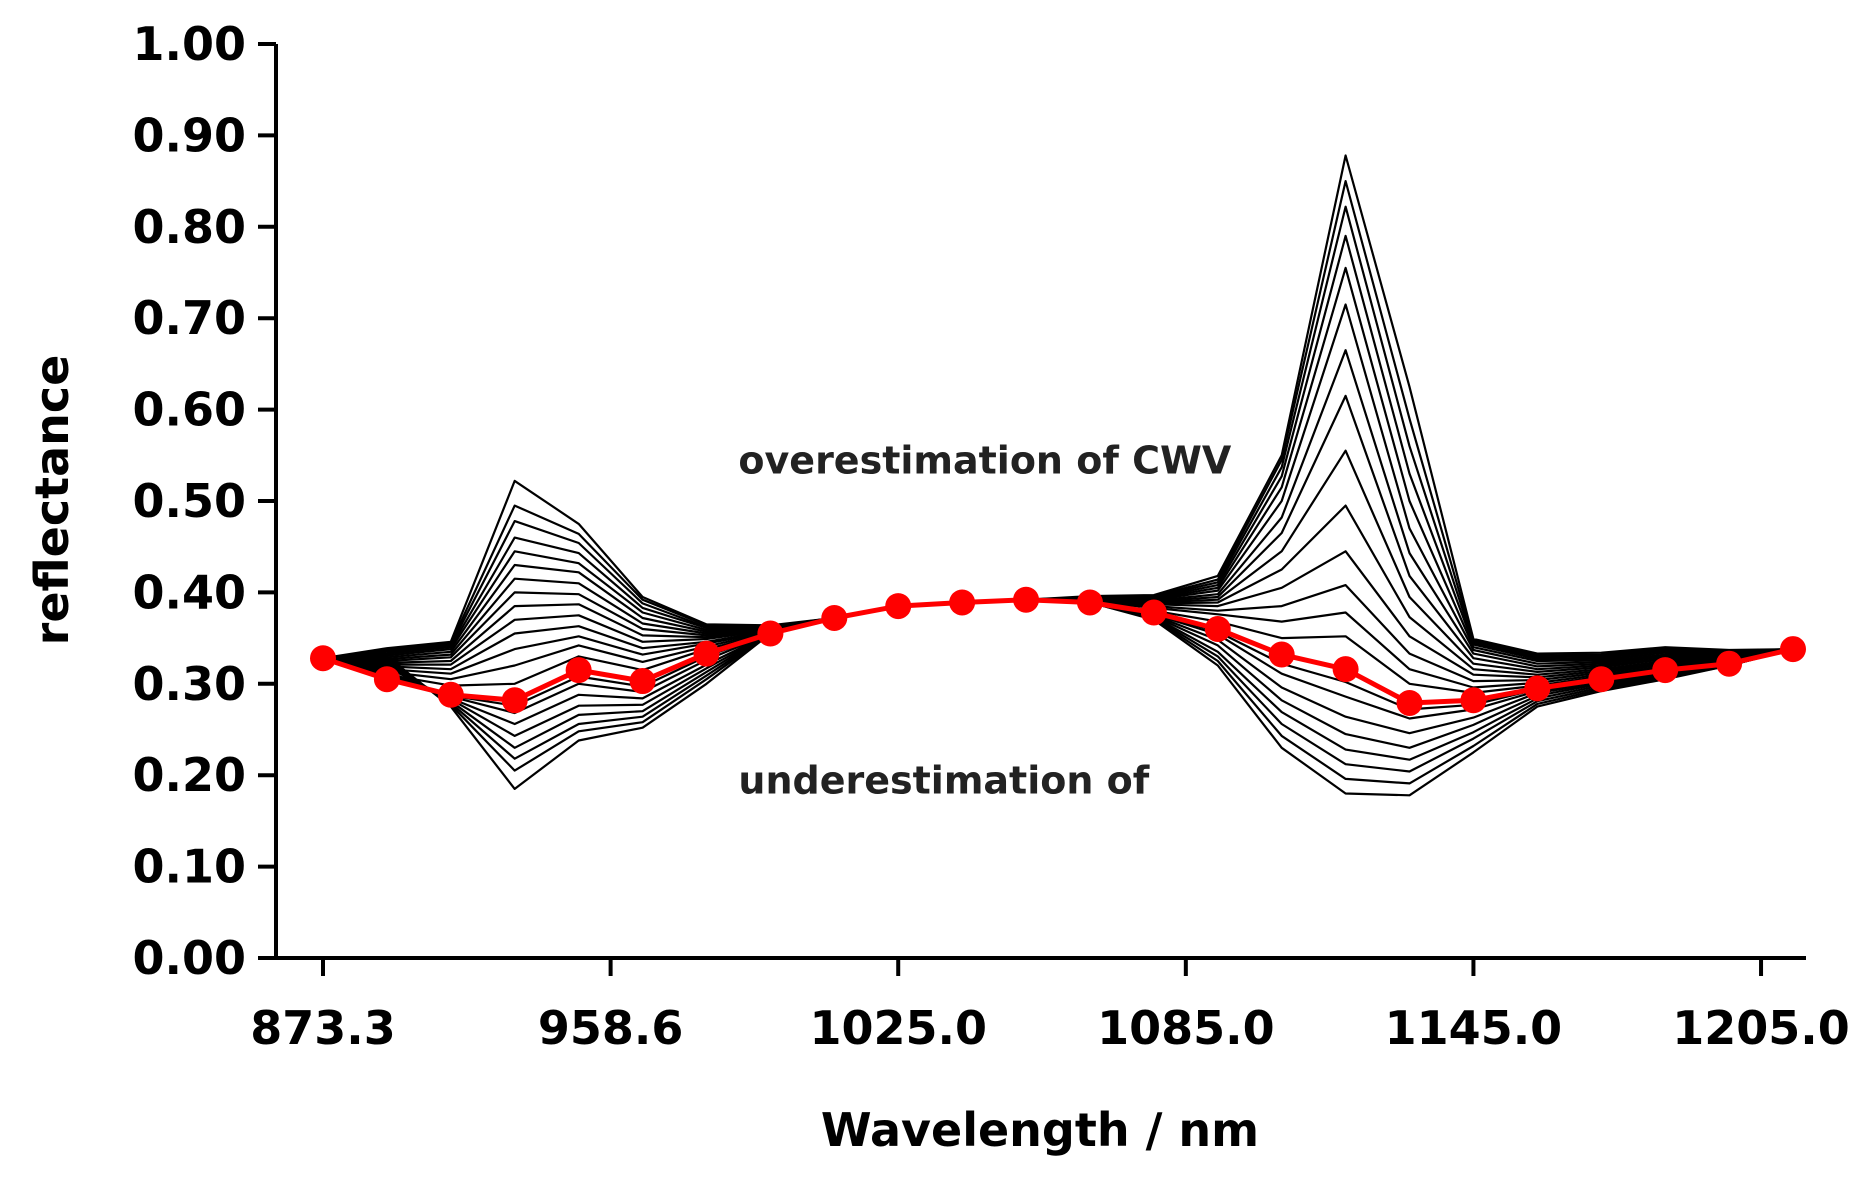 This screenshot has height=1179, width=1866. I want to click on x-axis-title: Wavelength / nm, so click(1040, 1130).